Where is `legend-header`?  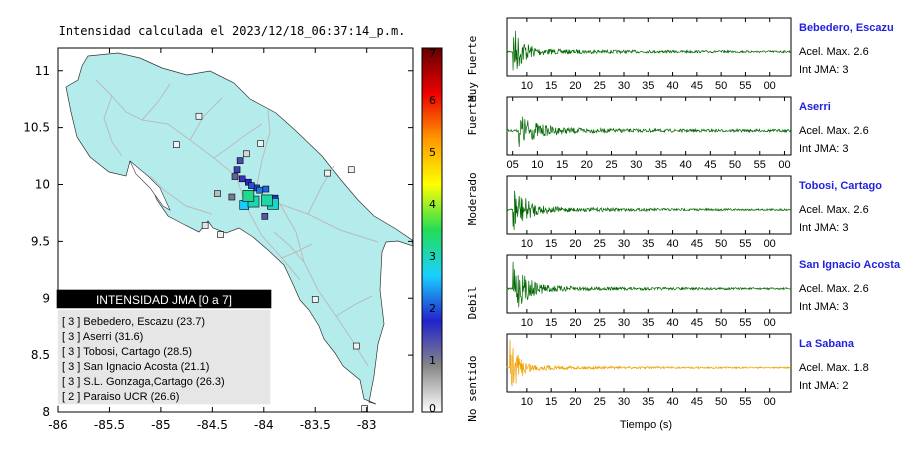 legend-header is located at coordinates (164, 299).